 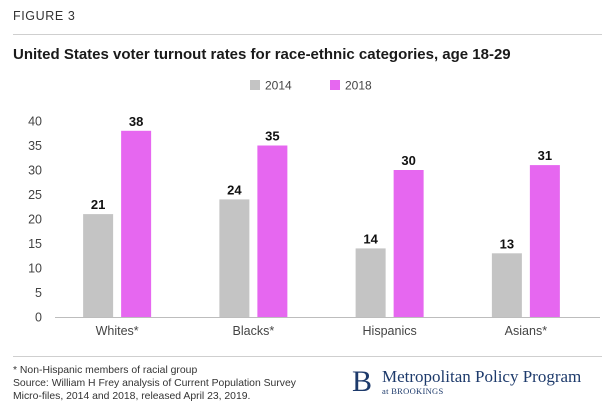 I want to click on legend-label-2018: 2018, so click(x=358, y=86).